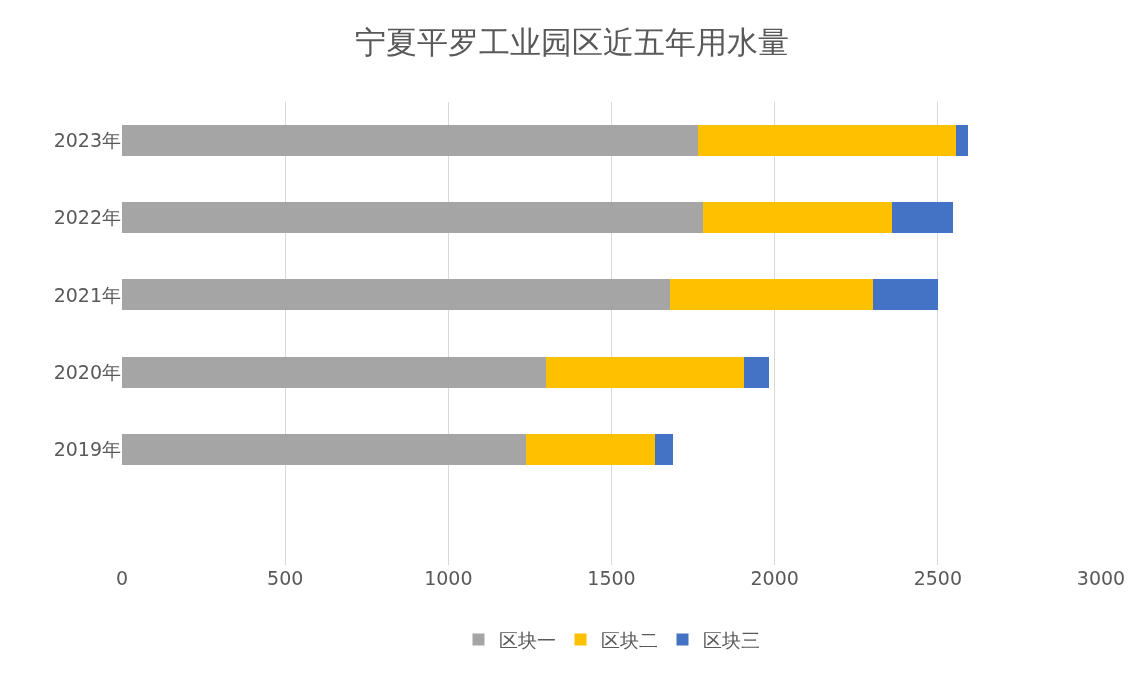 Image resolution: width=1144 pixels, height=689 pixels. I want to click on x-tick-label: 0, so click(122, 578).